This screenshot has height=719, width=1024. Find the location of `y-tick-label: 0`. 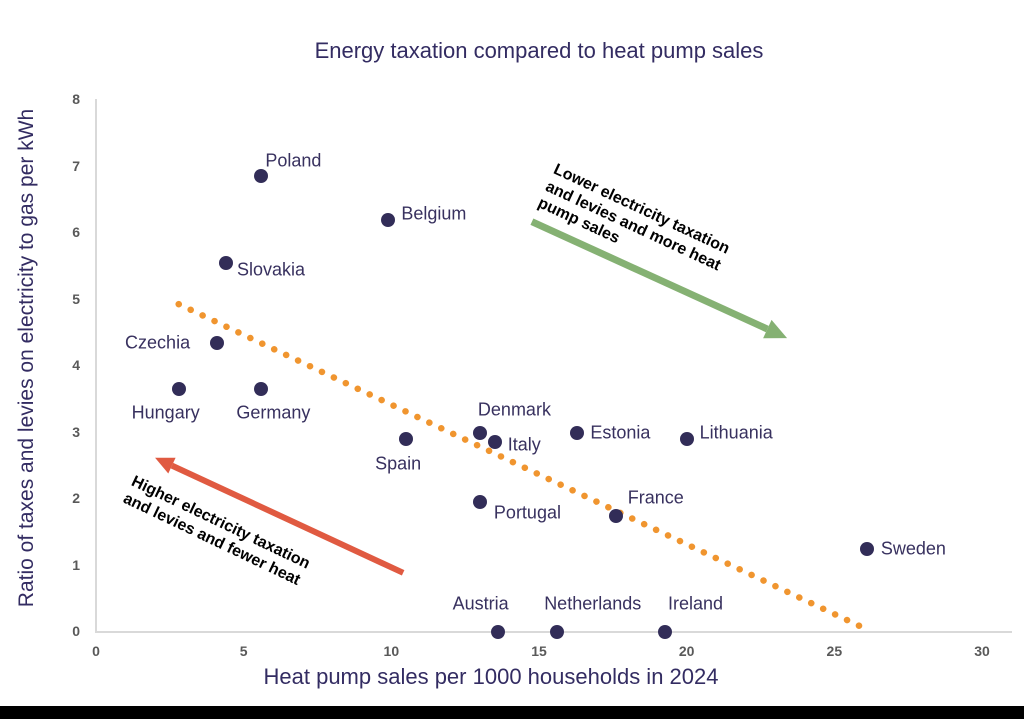

y-tick-label: 0 is located at coordinates (76, 631).